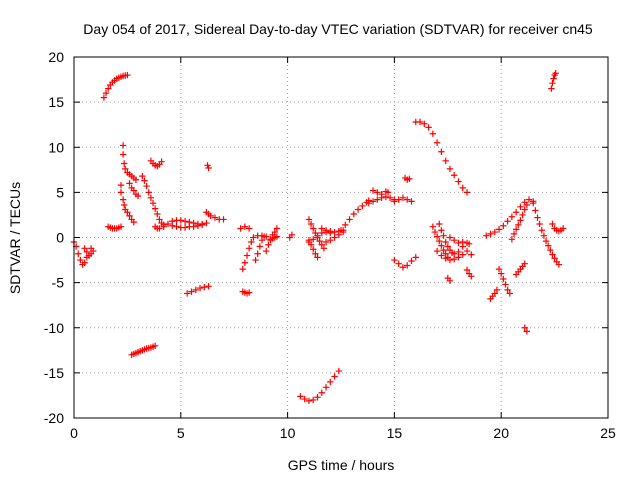 This screenshot has height=480, width=640. I want to click on y-tick-label: -10, so click(54, 328).